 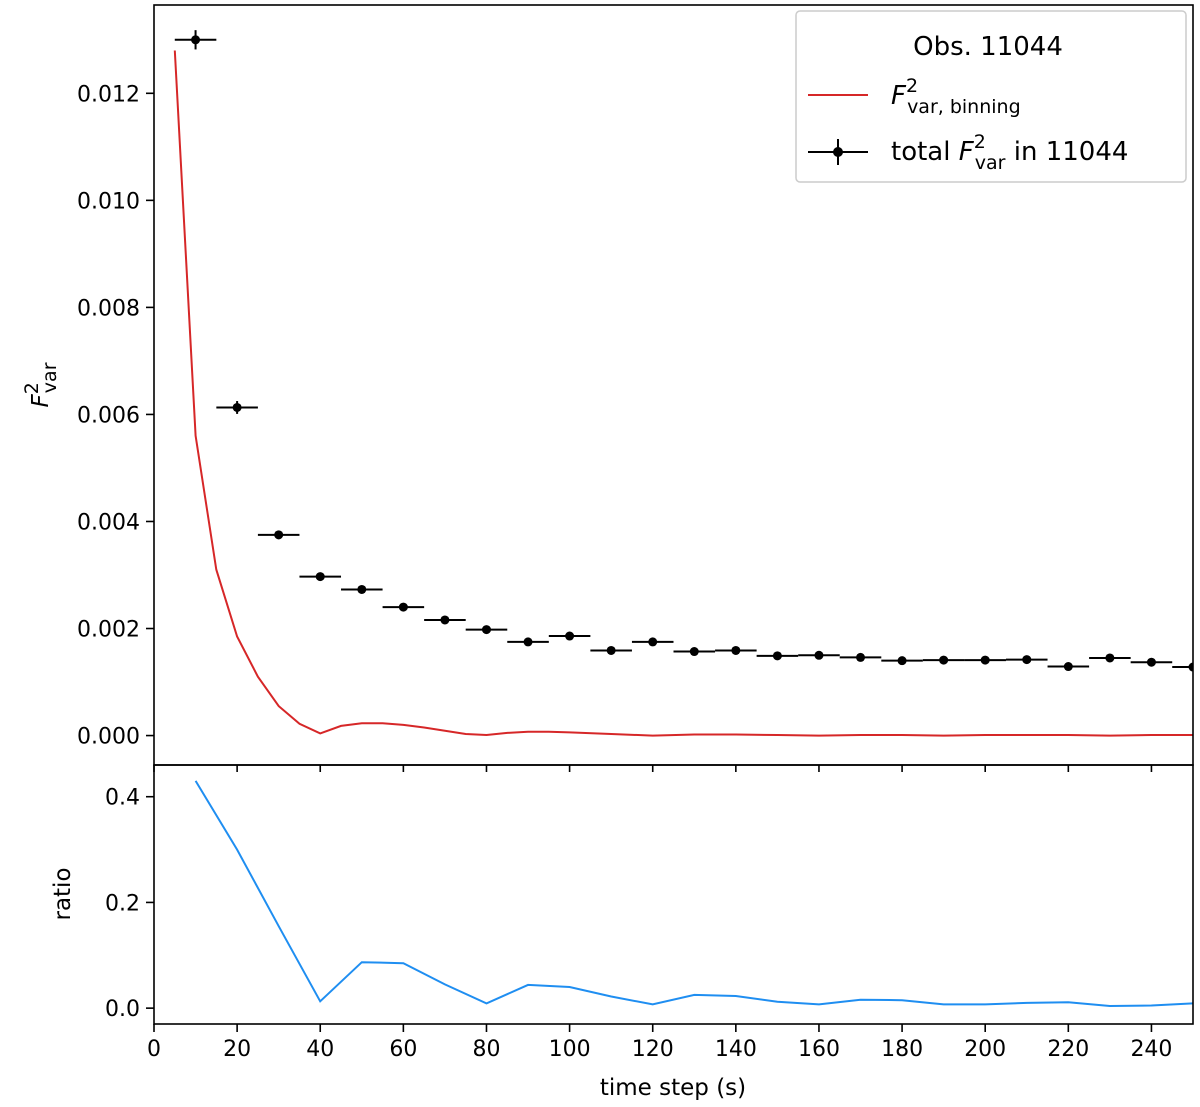 I want to click on bottom-x-tick-label: 60, so click(x=403, y=1049).